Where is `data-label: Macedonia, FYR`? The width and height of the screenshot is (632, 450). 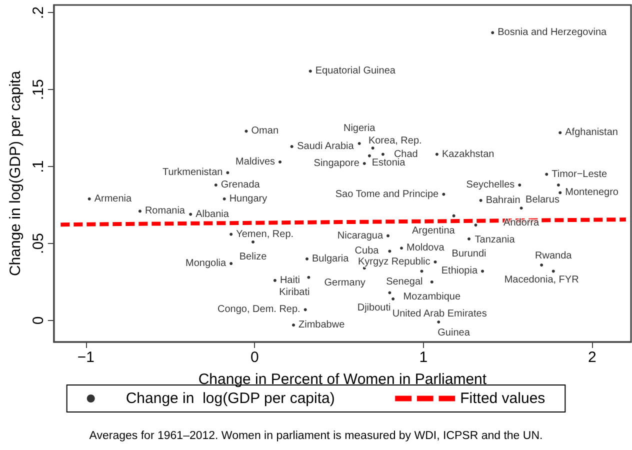
data-label: Macedonia, FYR is located at coordinates (541, 280).